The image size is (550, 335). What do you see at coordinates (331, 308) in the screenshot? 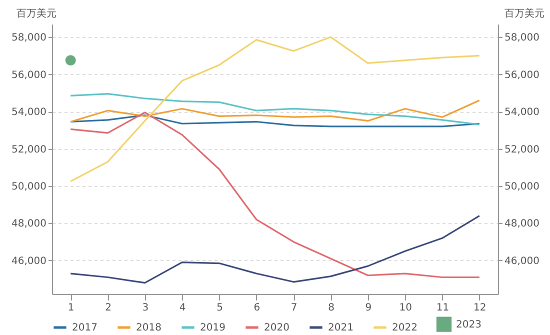
I see `x-tick-label: 8` at bounding box center [331, 308].